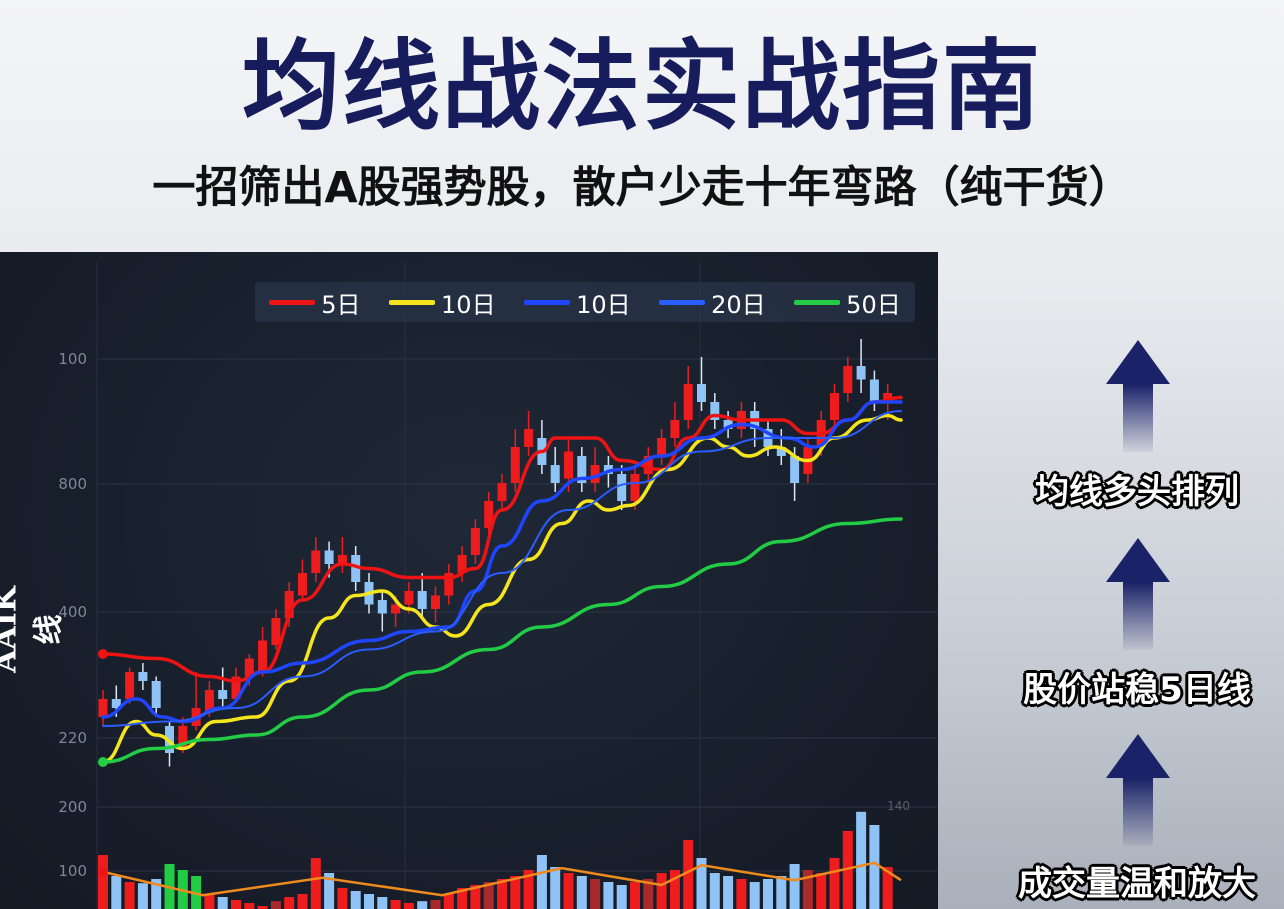 The image size is (1284, 909). I want to click on page-subtitle: 一招筛出A股强势股，散户少走十年弯路（纯干货）, so click(642, 188).